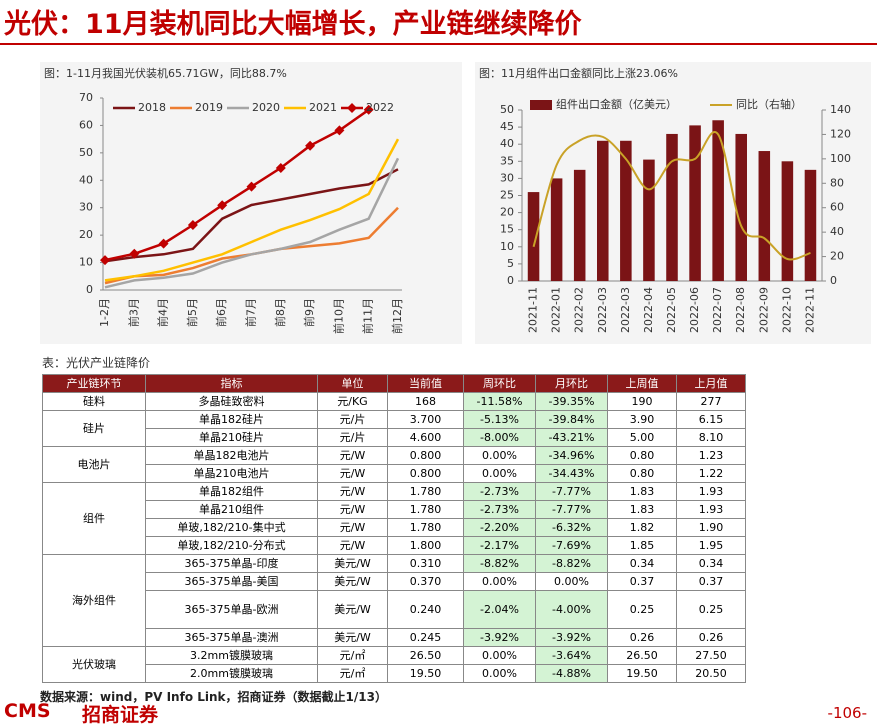 The height and width of the screenshot is (726, 877). Describe the element at coordinates (642, 401) in the screenshot. I see `table-cell: 190` at that location.